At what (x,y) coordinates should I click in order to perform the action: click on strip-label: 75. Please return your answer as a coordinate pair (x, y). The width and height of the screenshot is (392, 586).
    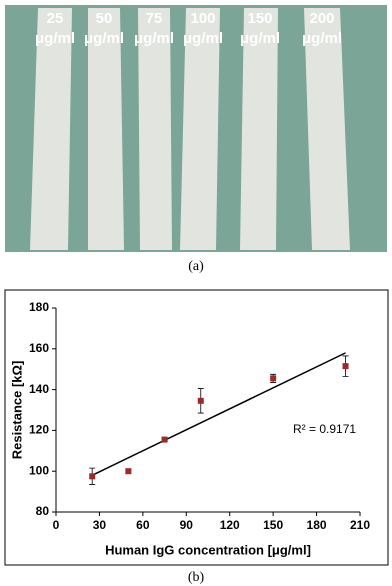
    Looking at the image, I should click on (154, 18).